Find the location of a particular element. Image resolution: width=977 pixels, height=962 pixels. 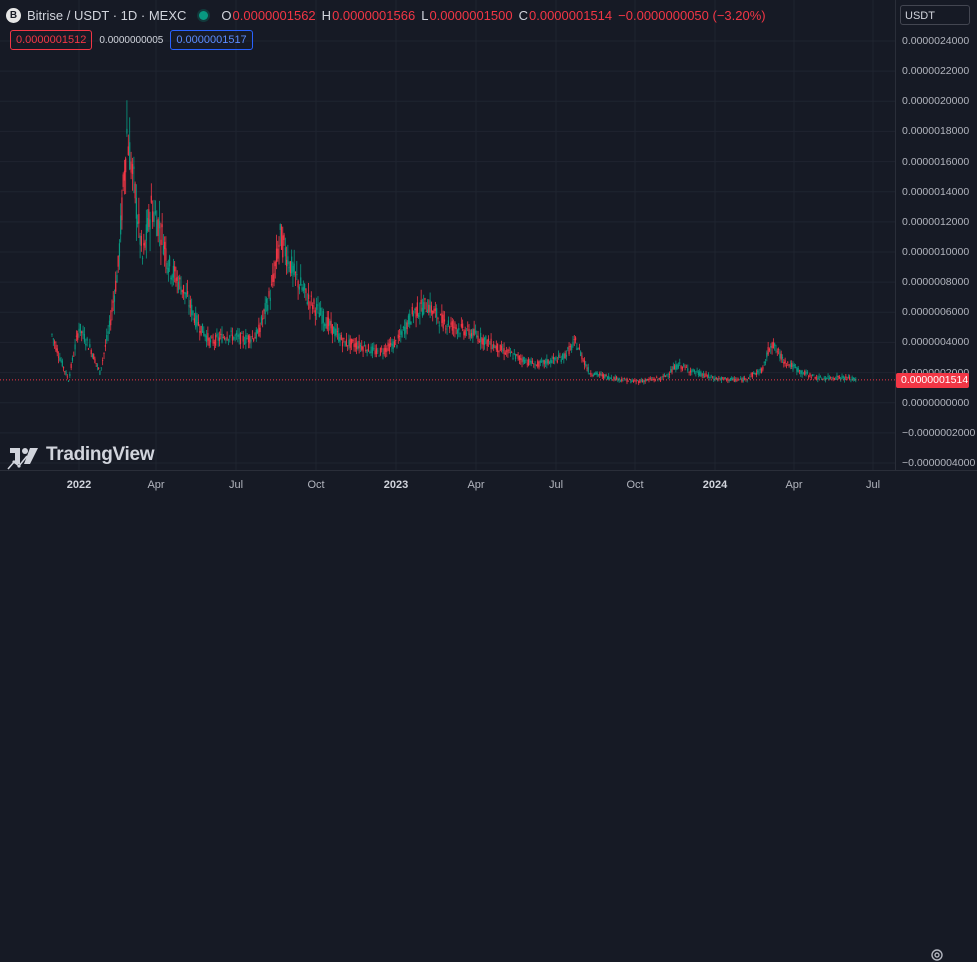

price-scale-label: 0.0000006000 is located at coordinates (936, 312).